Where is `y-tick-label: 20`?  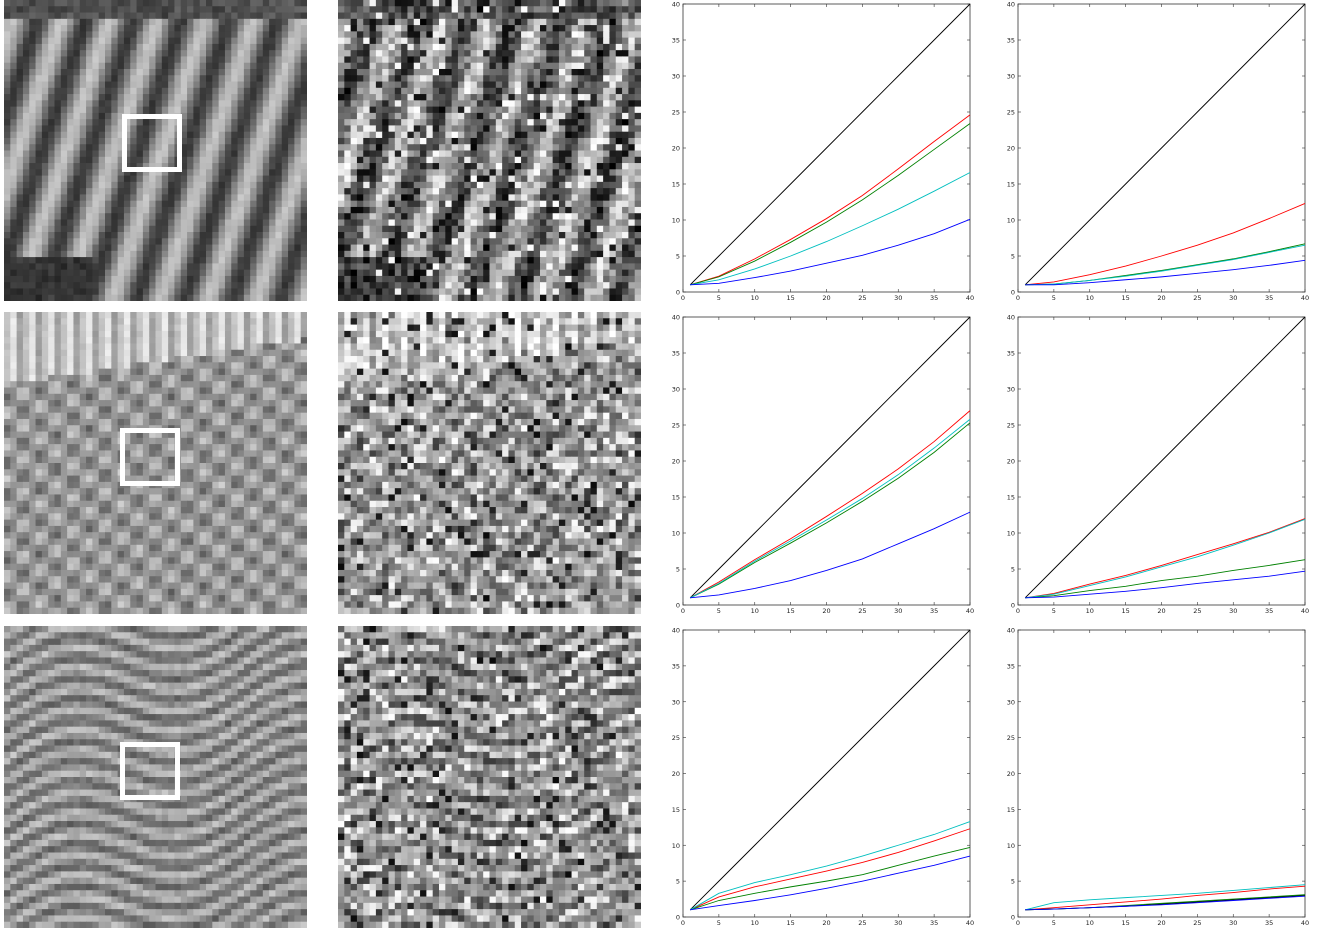
y-tick-label: 20 is located at coordinates (1011, 149).